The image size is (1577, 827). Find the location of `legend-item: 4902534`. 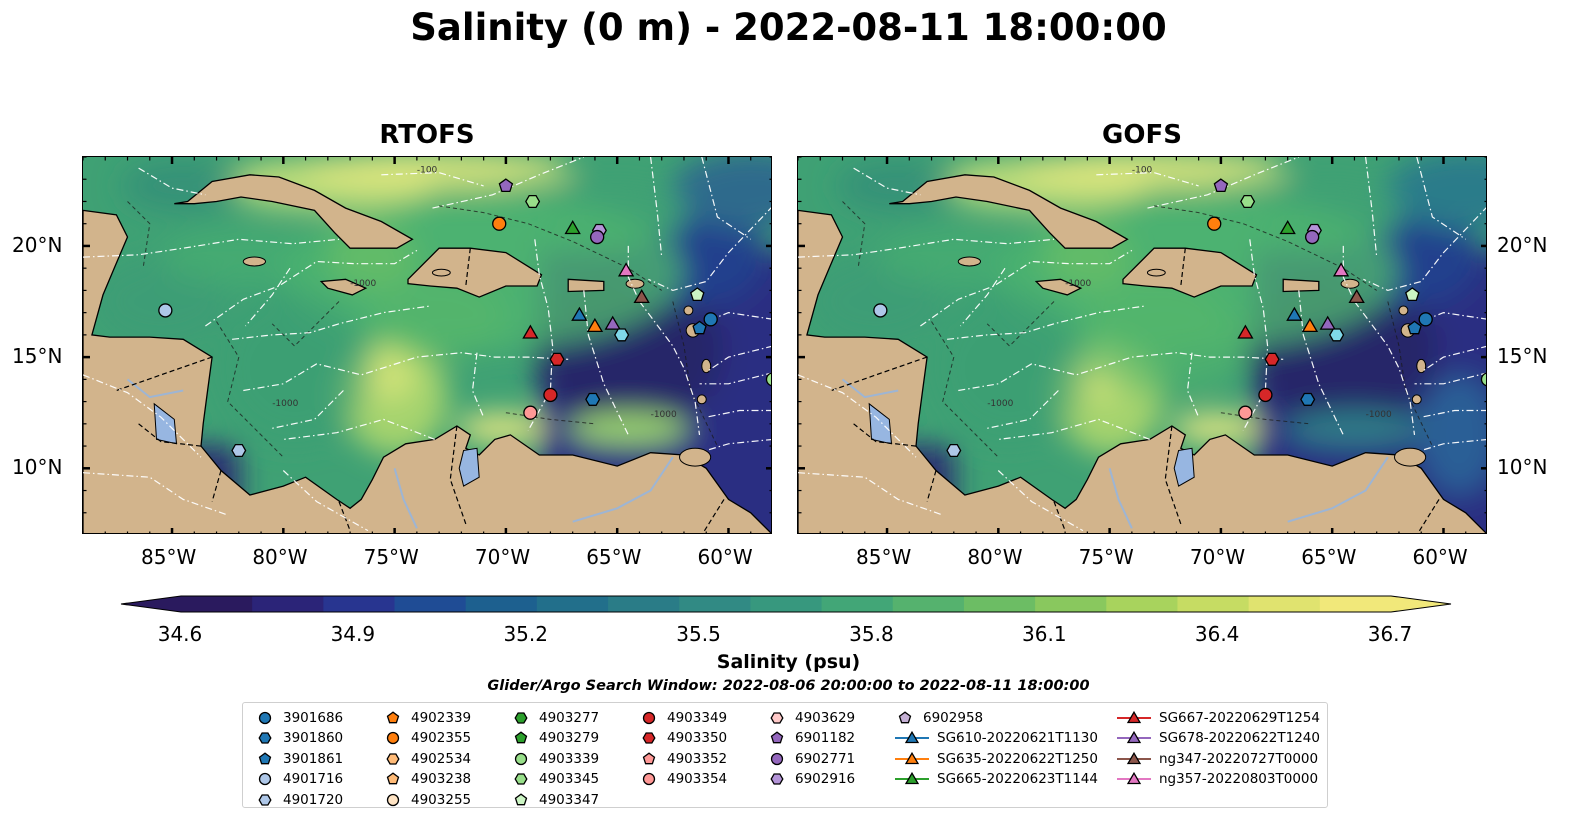

legend-item: 4902534 is located at coordinates (427, 758).